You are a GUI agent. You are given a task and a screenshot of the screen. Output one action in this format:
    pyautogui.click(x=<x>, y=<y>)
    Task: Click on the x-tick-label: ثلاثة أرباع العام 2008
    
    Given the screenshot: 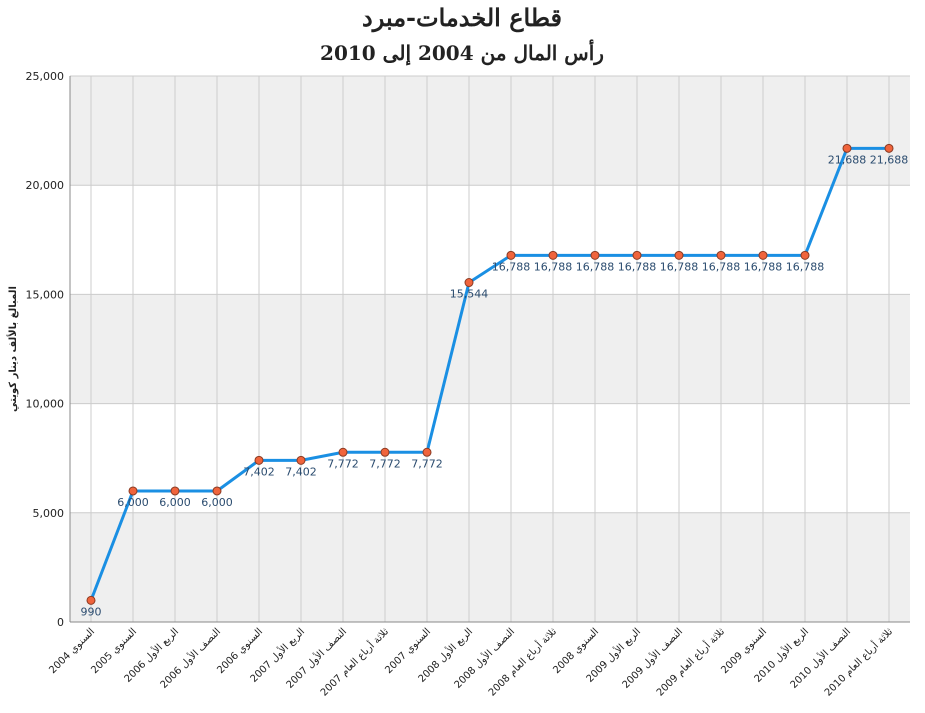 What is the action you would take?
    pyautogui.click(x=522, y=662)
    